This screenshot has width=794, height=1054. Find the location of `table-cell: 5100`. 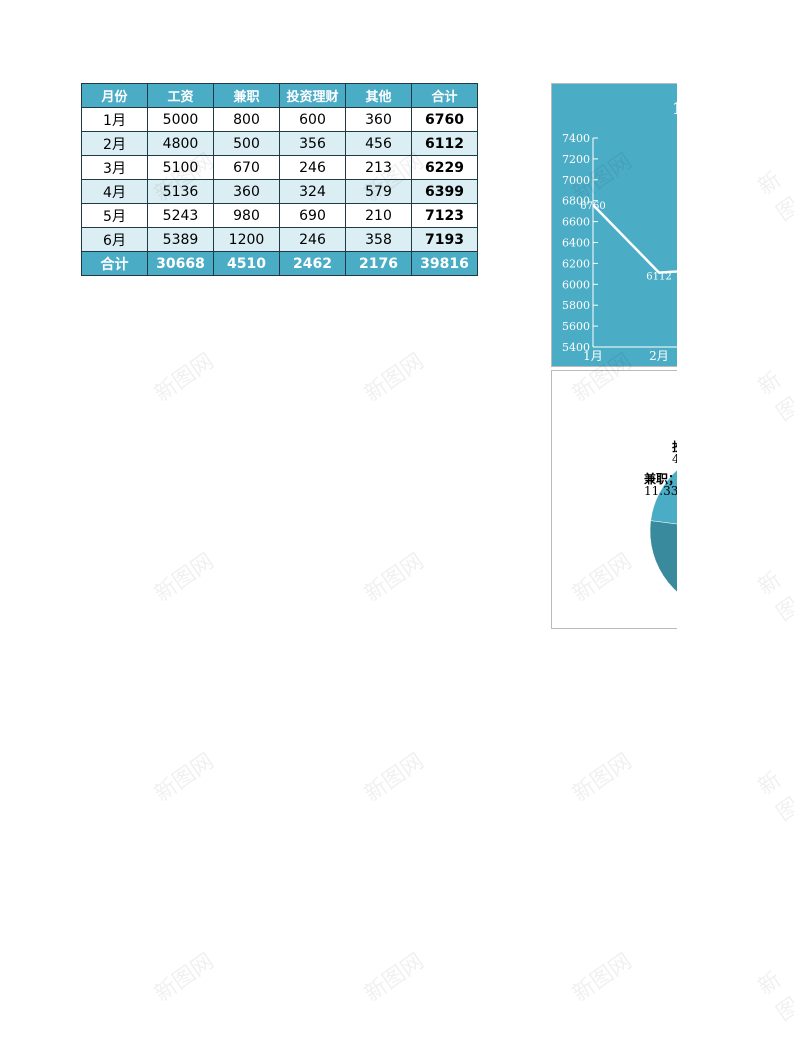

table-cell: 5100 is located at coordinates (180, 167).